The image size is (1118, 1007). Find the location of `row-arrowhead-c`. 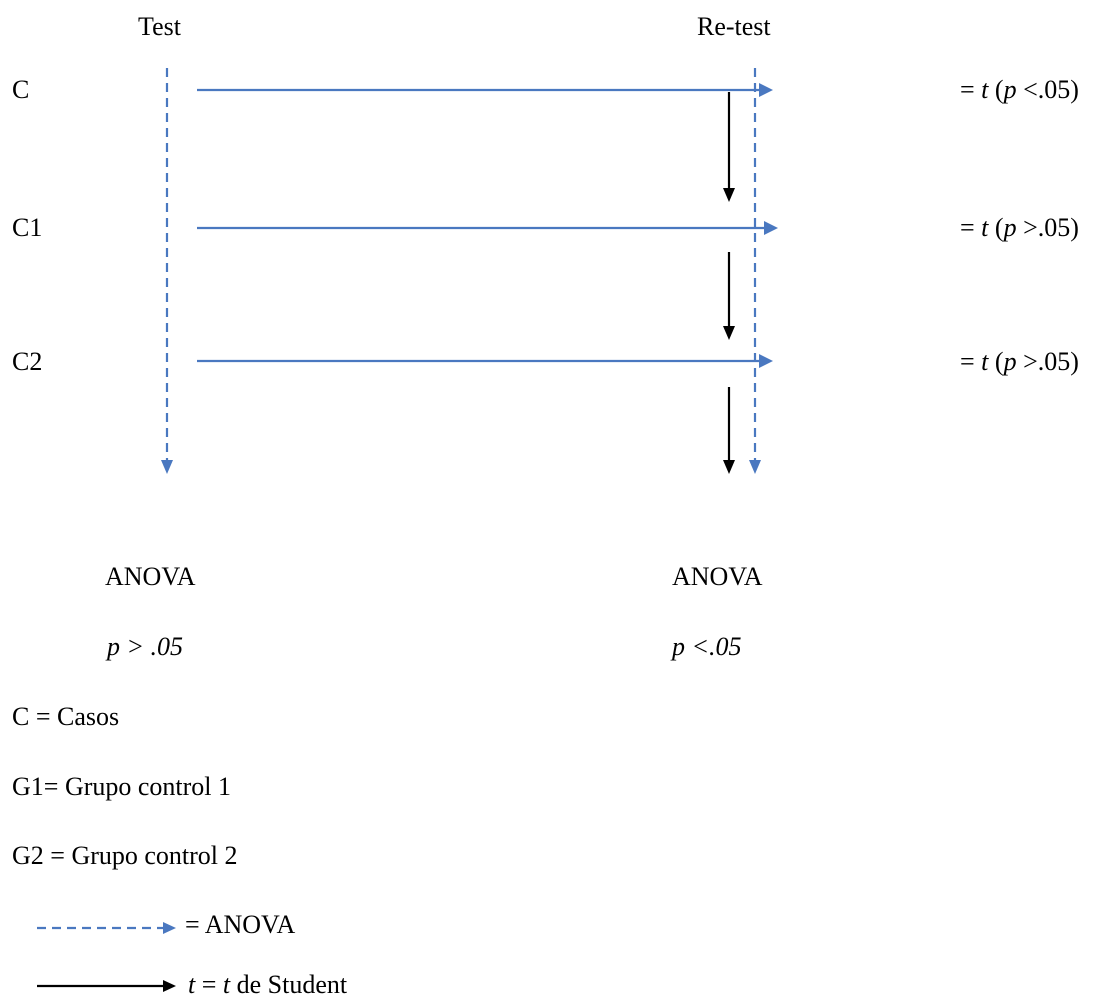

row-arrowhead-c is located at coordinates (766, 90).